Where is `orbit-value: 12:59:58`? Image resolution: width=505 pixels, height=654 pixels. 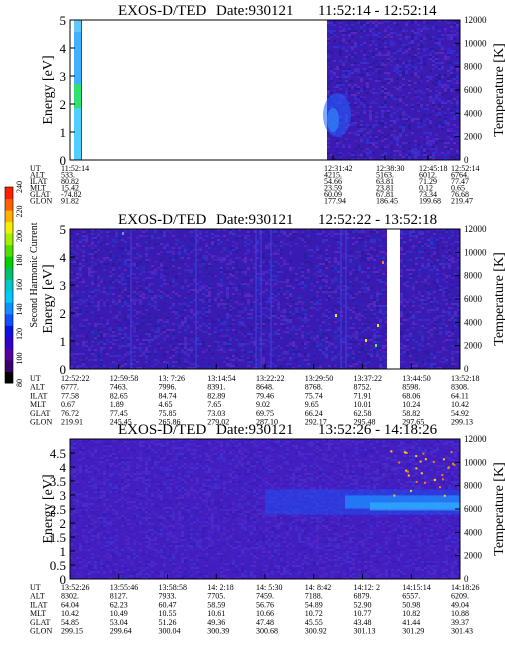
orbit-value: 12:59:58 is located at coordinates (124, 378).